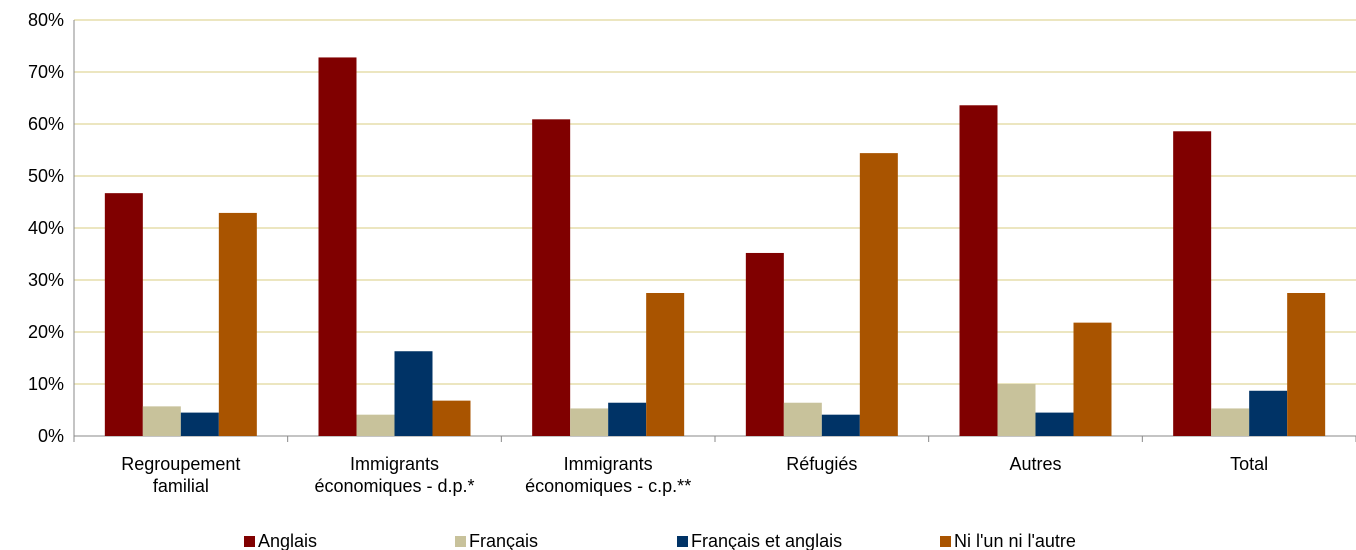  I want to click on legend-label: Anglais, so click(287, 540).